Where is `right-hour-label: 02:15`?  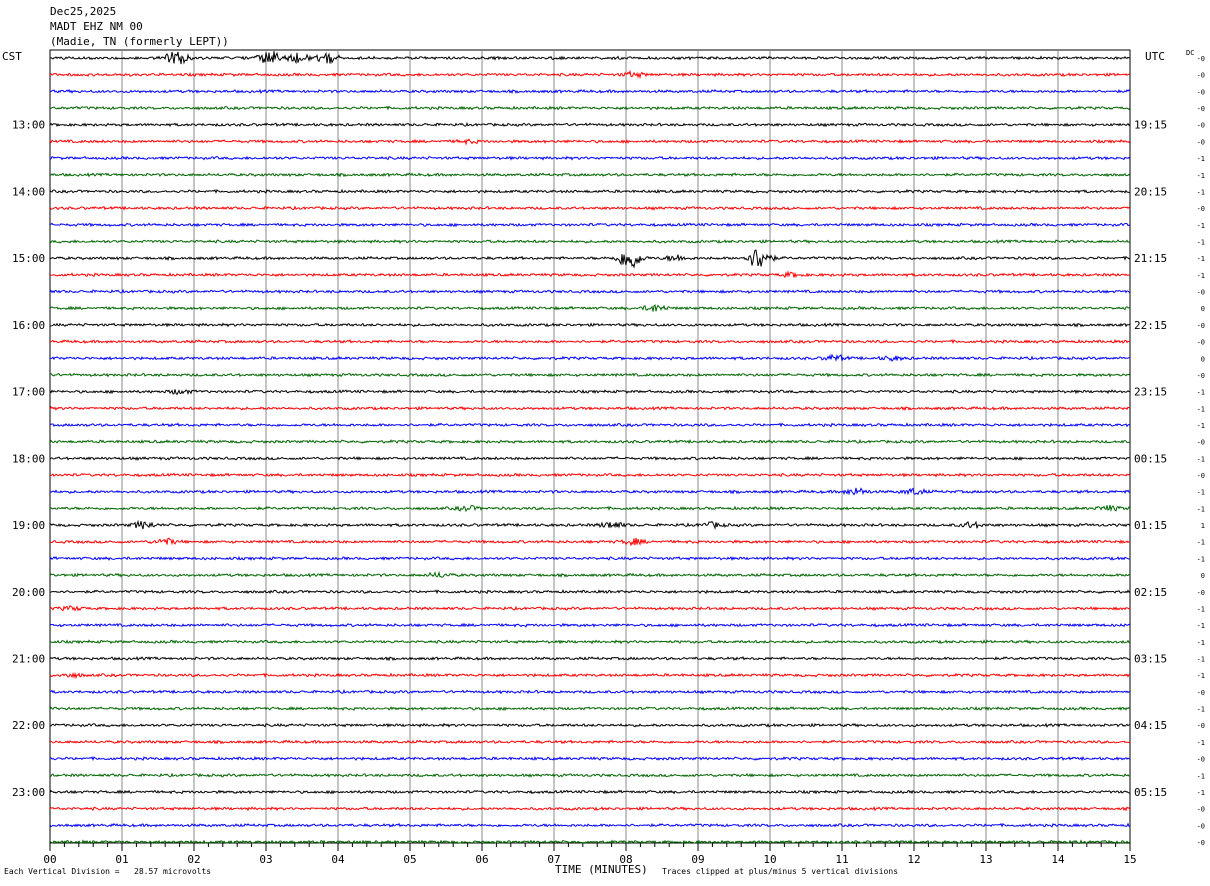
right-hour-label: 02:15 is located at coordinates (1150, 592).